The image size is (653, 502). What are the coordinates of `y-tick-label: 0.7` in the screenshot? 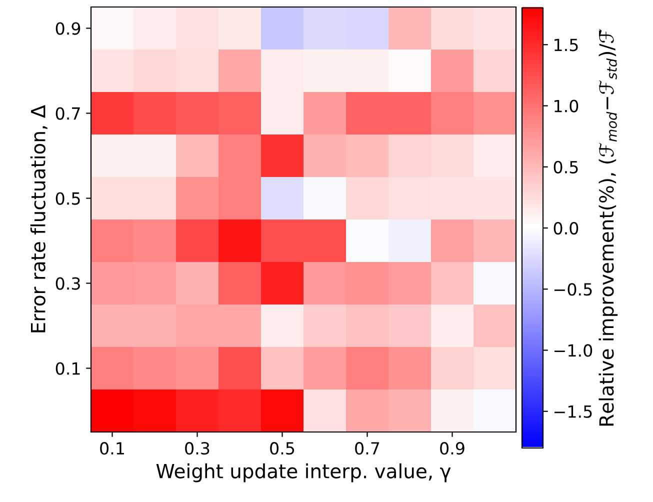 It's located at (68, 113).